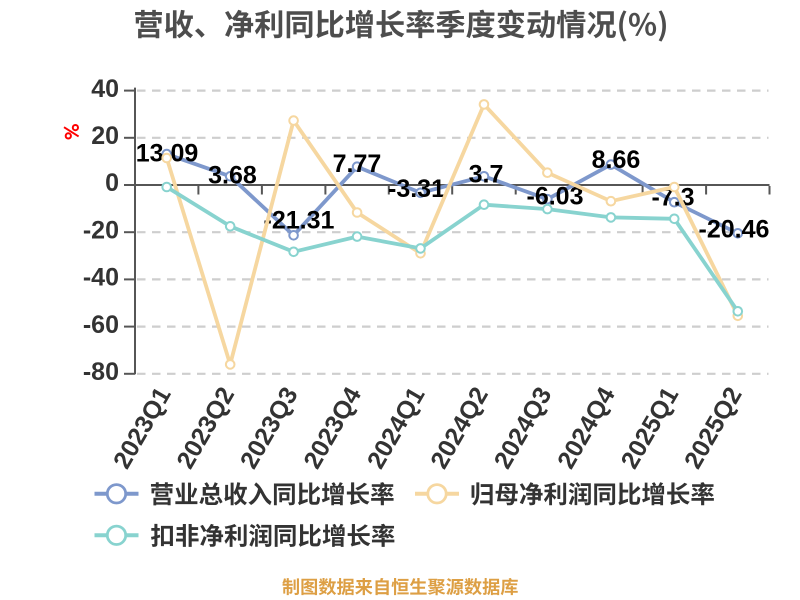 This screenshot has height=600, width=800. Describe the element at coordinates (232, 176) in the screenshot. I see `svg-text: 3.68` at that location.